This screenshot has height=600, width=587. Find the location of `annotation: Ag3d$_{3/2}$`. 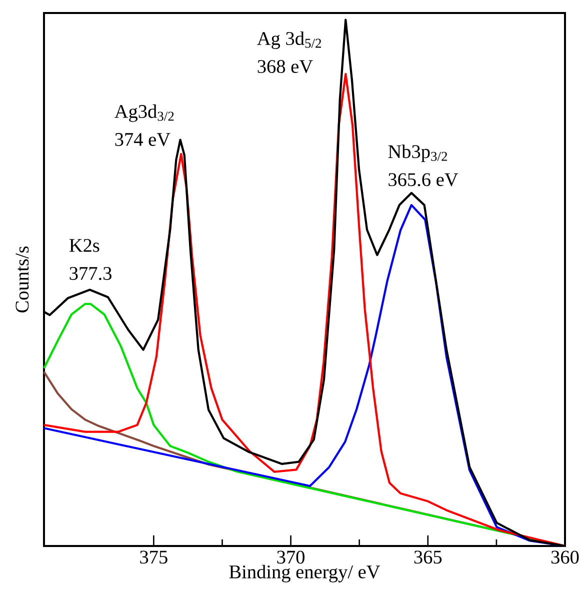

annotation: Ag3d$_{3/2}$ is located at coordinates (144, 113).